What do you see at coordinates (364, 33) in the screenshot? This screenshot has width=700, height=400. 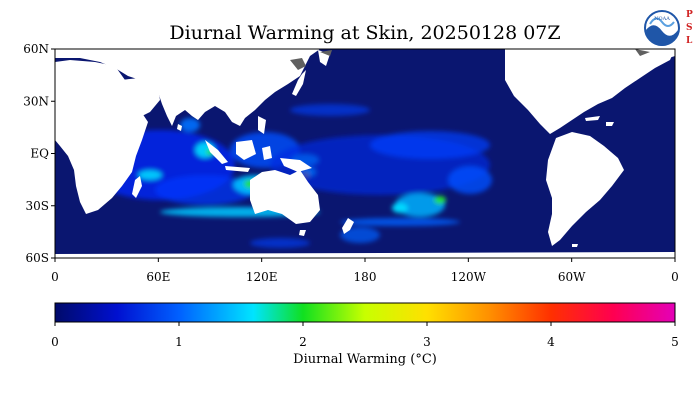 I see `map-title: Diurnal Warming at Skin, 20250128 07Z` at bounding box center [364, 33].